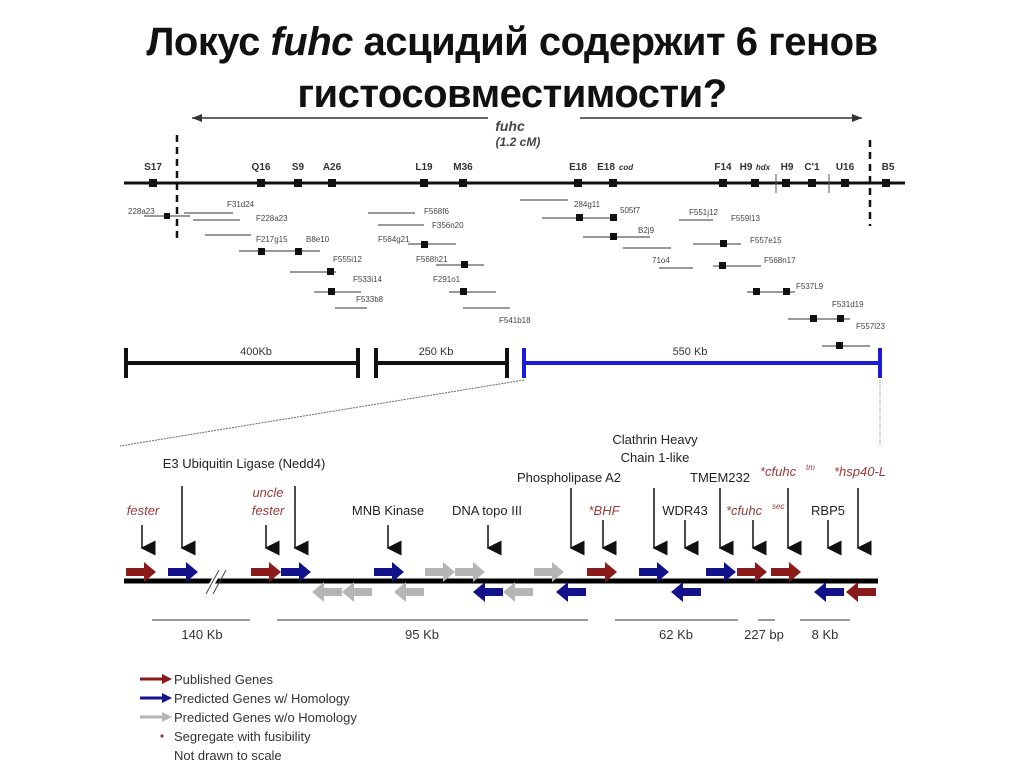 The image size is (1024, 767). Describe the element at coordinates (702, 362) in the screenshot. I see `physical-map-550kb: 550 Kb` at that location.